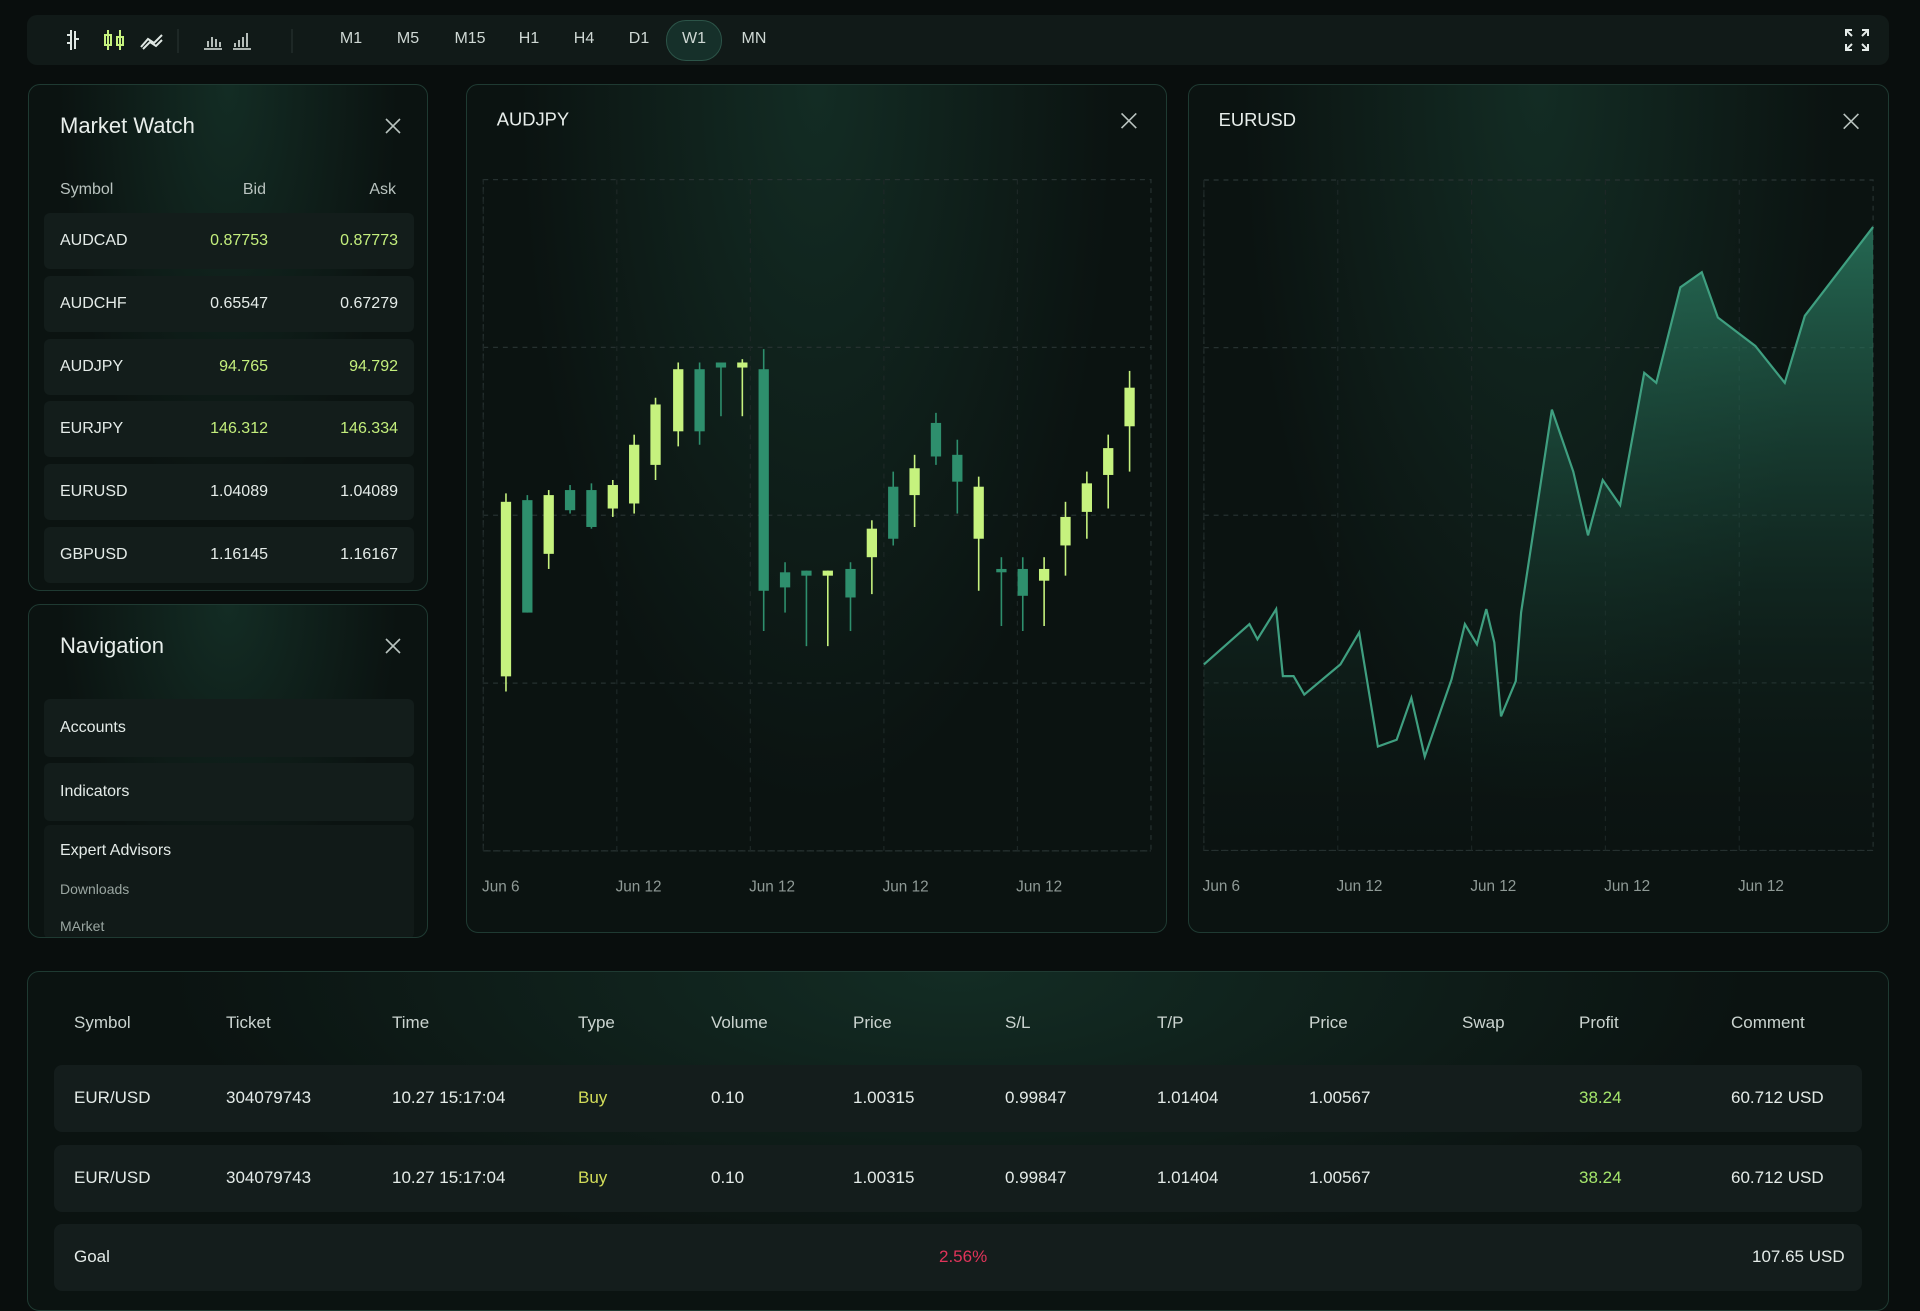 The image size is (1920, 1311). What do you see at coordinates (529, 38) in the screenshot?
I see `timeframe-button: H1` at bounding box center [529, 38].